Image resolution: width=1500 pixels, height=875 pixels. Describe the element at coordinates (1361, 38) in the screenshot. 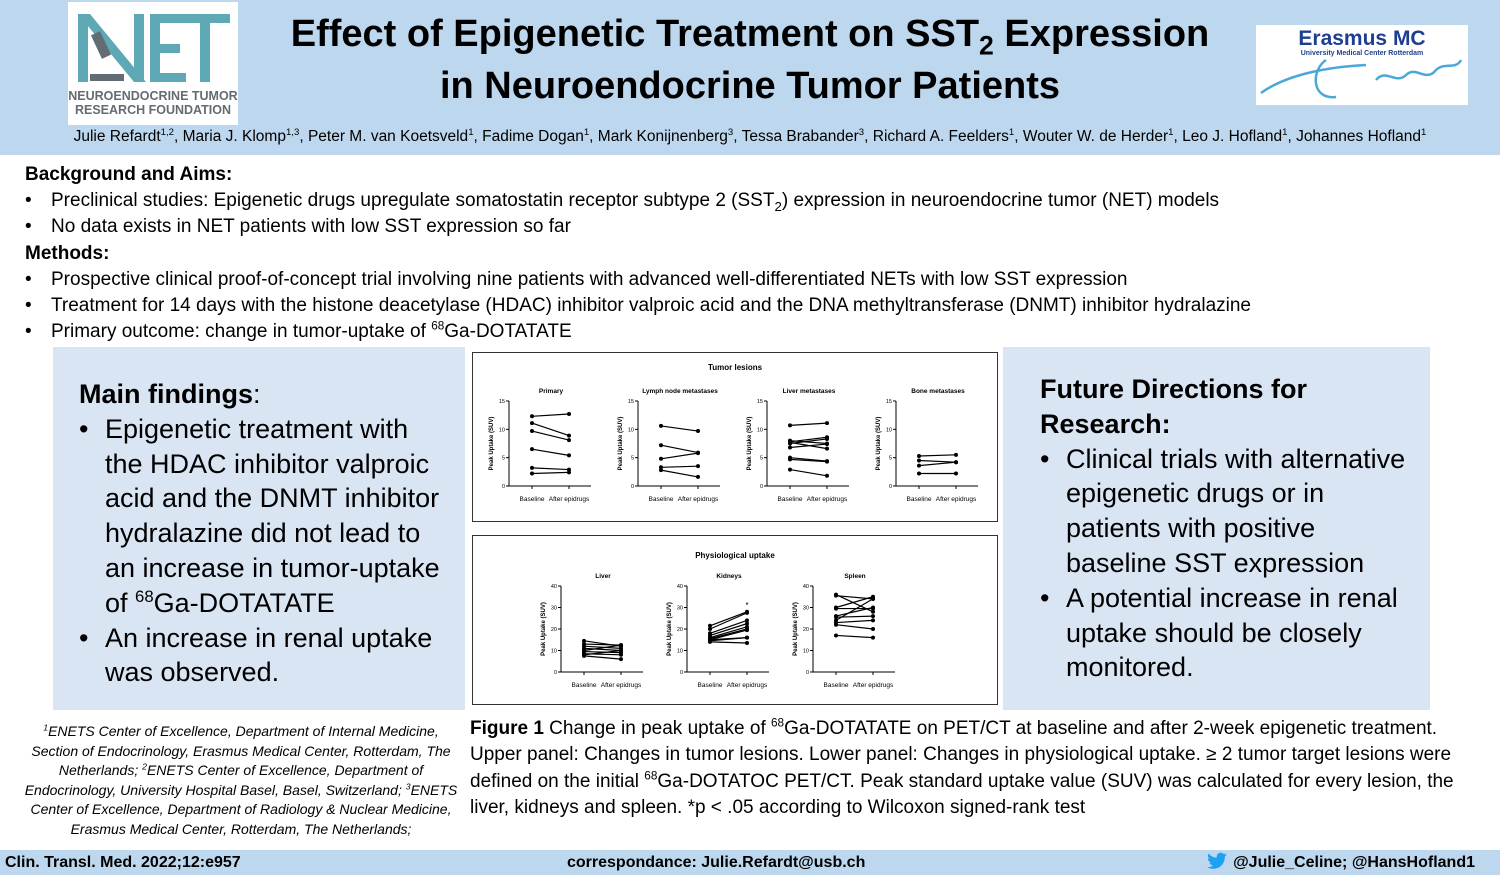

I see `svg-text: Erasmus MC` at that location.